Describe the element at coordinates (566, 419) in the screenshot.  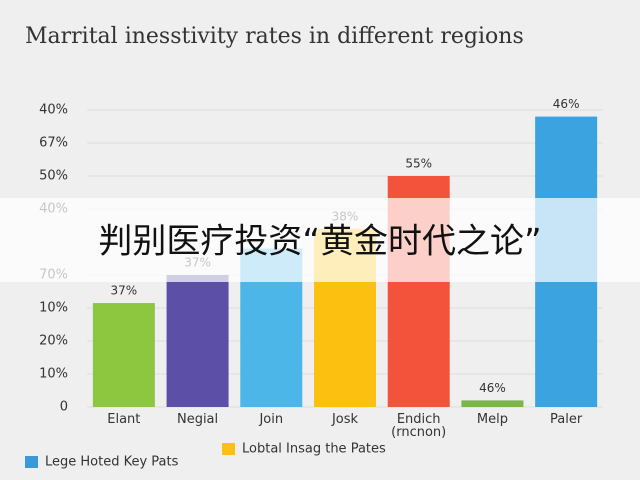
I see `x-tick-label: Paler` at that location.